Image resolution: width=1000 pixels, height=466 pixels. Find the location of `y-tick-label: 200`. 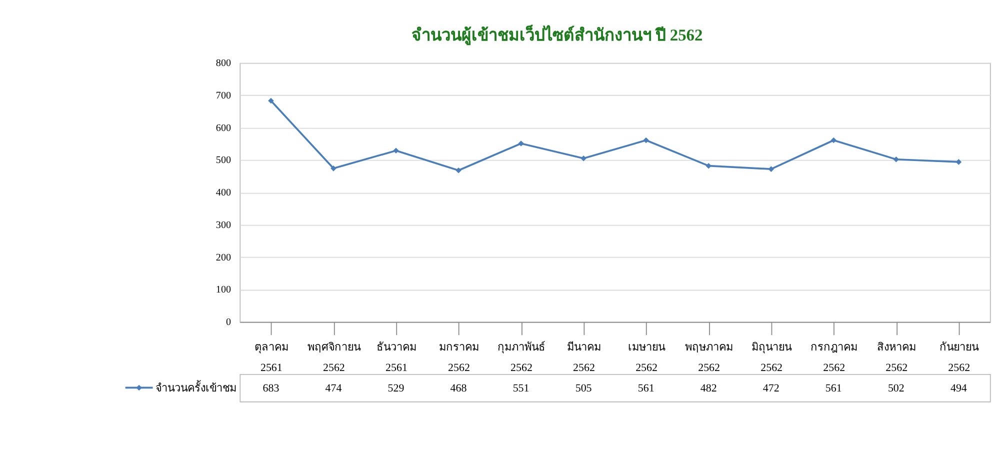

y-tick-label: 200 is located at coordinates (224, 258).